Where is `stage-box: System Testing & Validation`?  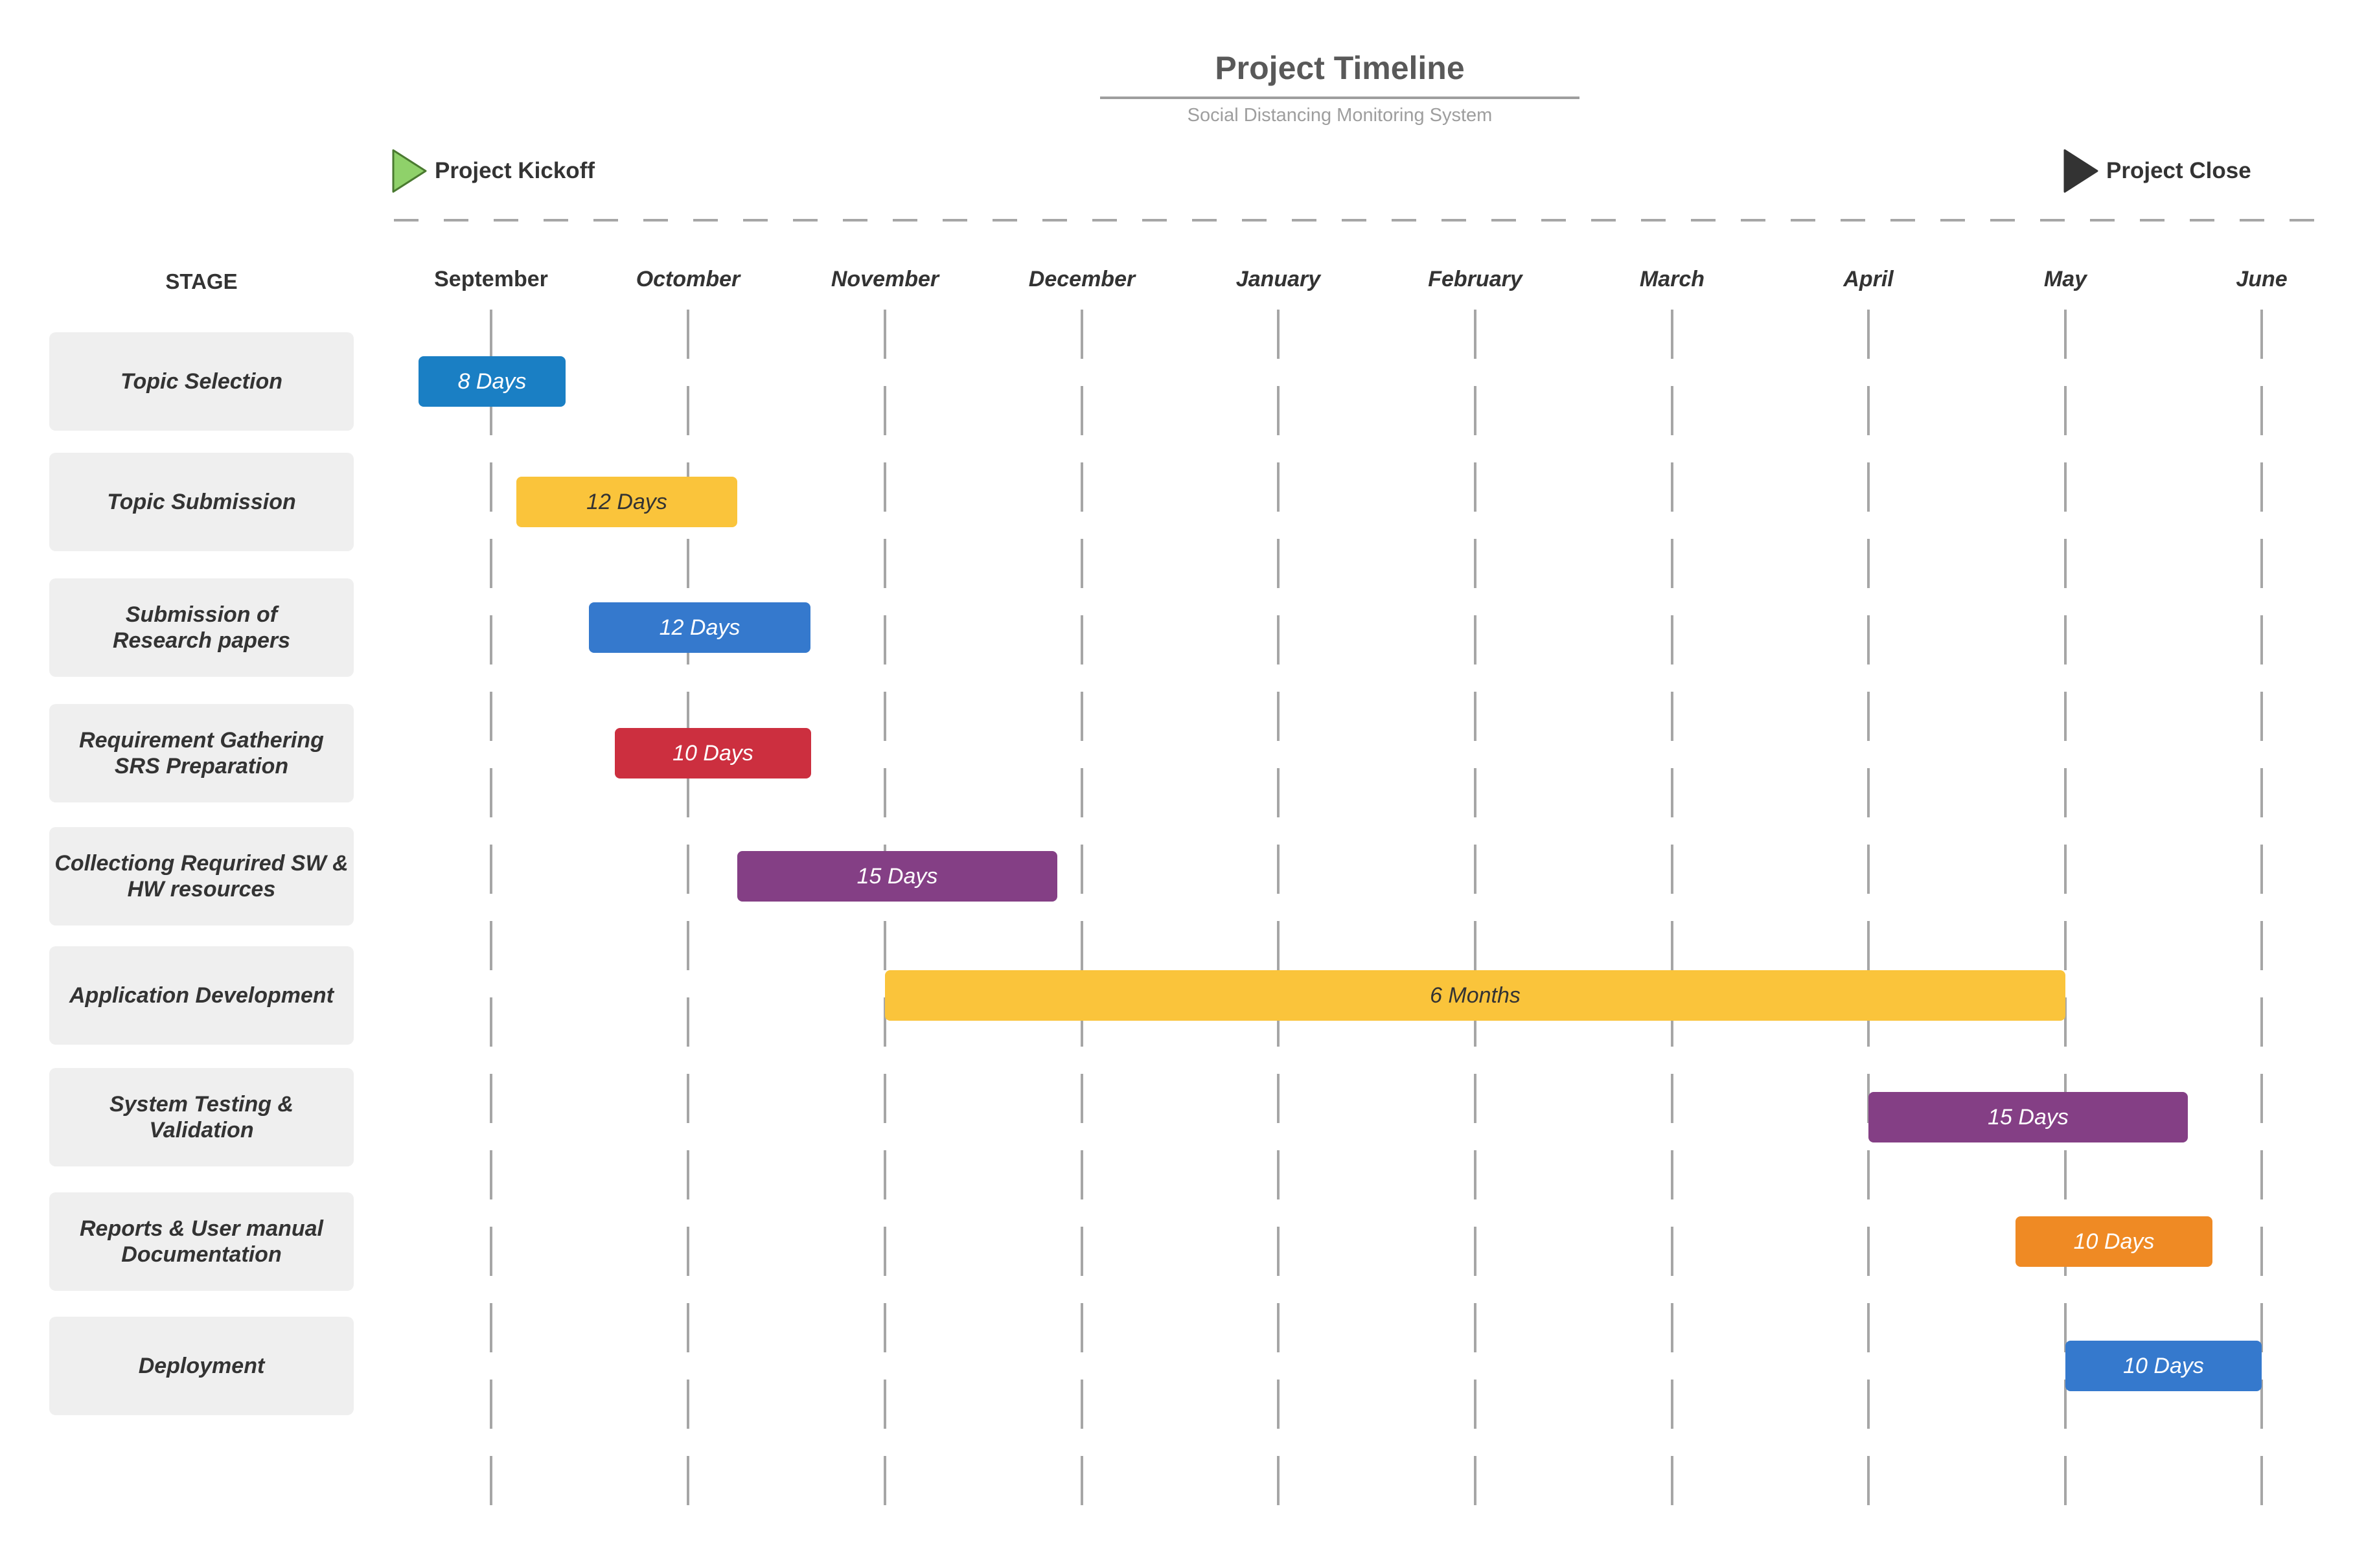 stage-box: System Testing & Validation is located at coordinates (201, 1117).